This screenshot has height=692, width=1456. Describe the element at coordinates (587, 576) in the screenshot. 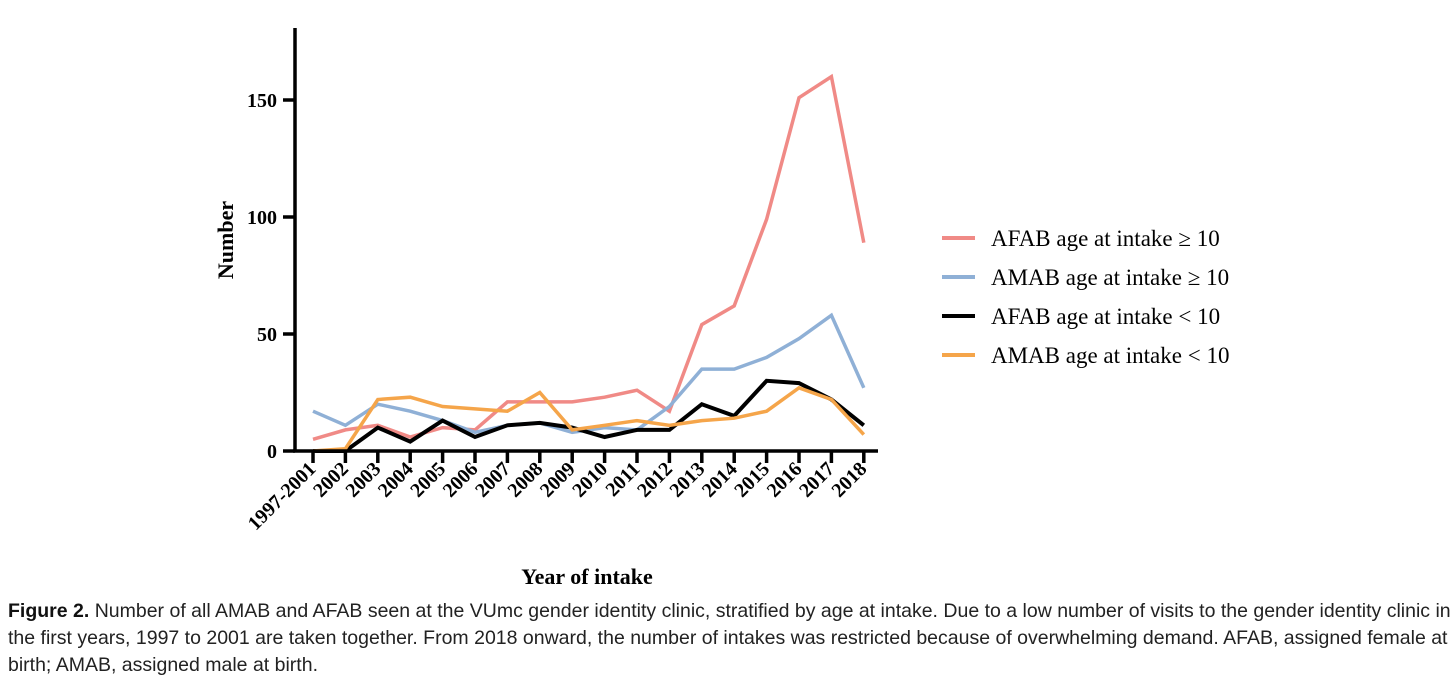

I see `x-axis-title: Year of intake` at that location.